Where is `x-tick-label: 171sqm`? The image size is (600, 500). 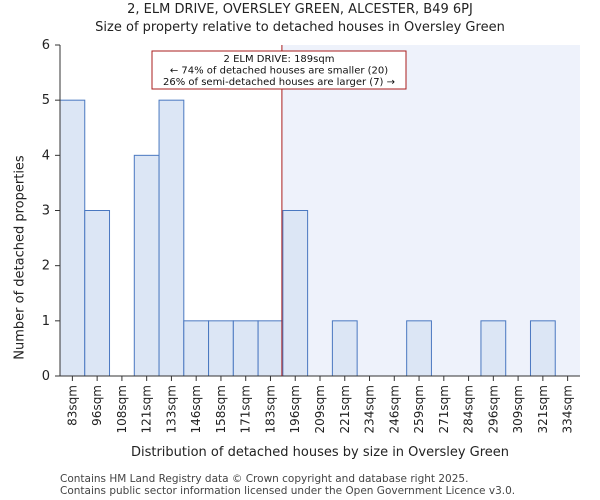 x-tick-label: 171sqm is located at coordinates (246, 409).